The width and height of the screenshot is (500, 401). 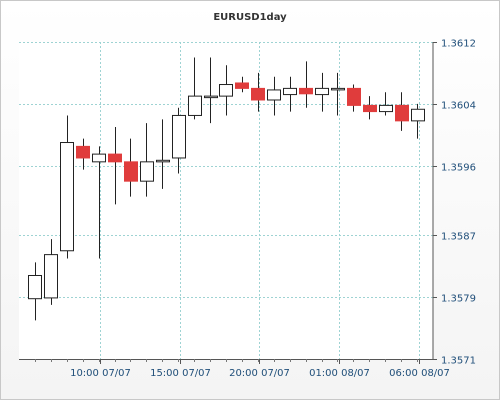 I want to click on x-tick-label: 10:00 07/07, so click(x=100, y=373).